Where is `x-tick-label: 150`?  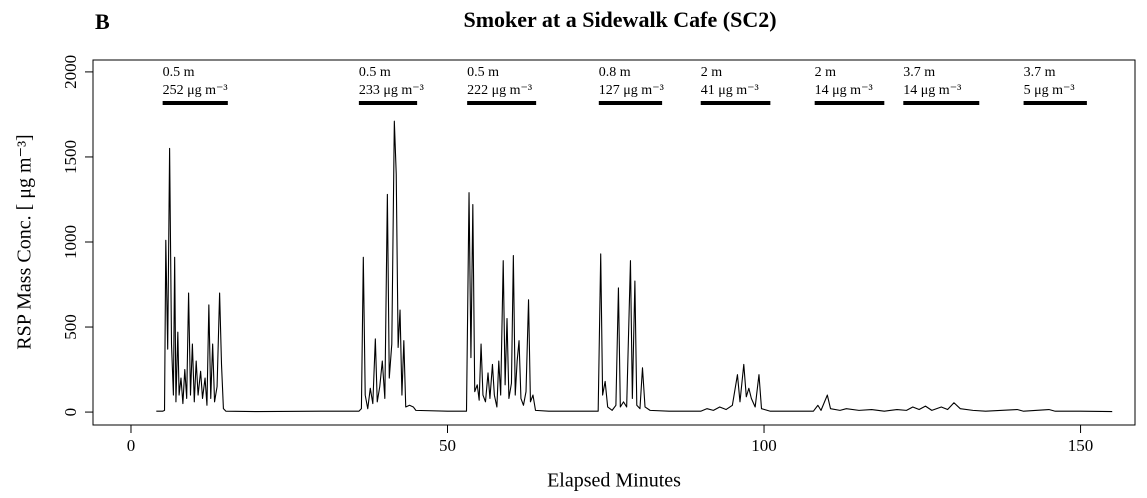 x-tick-label: 150 is located at coordinates (1081, 445).